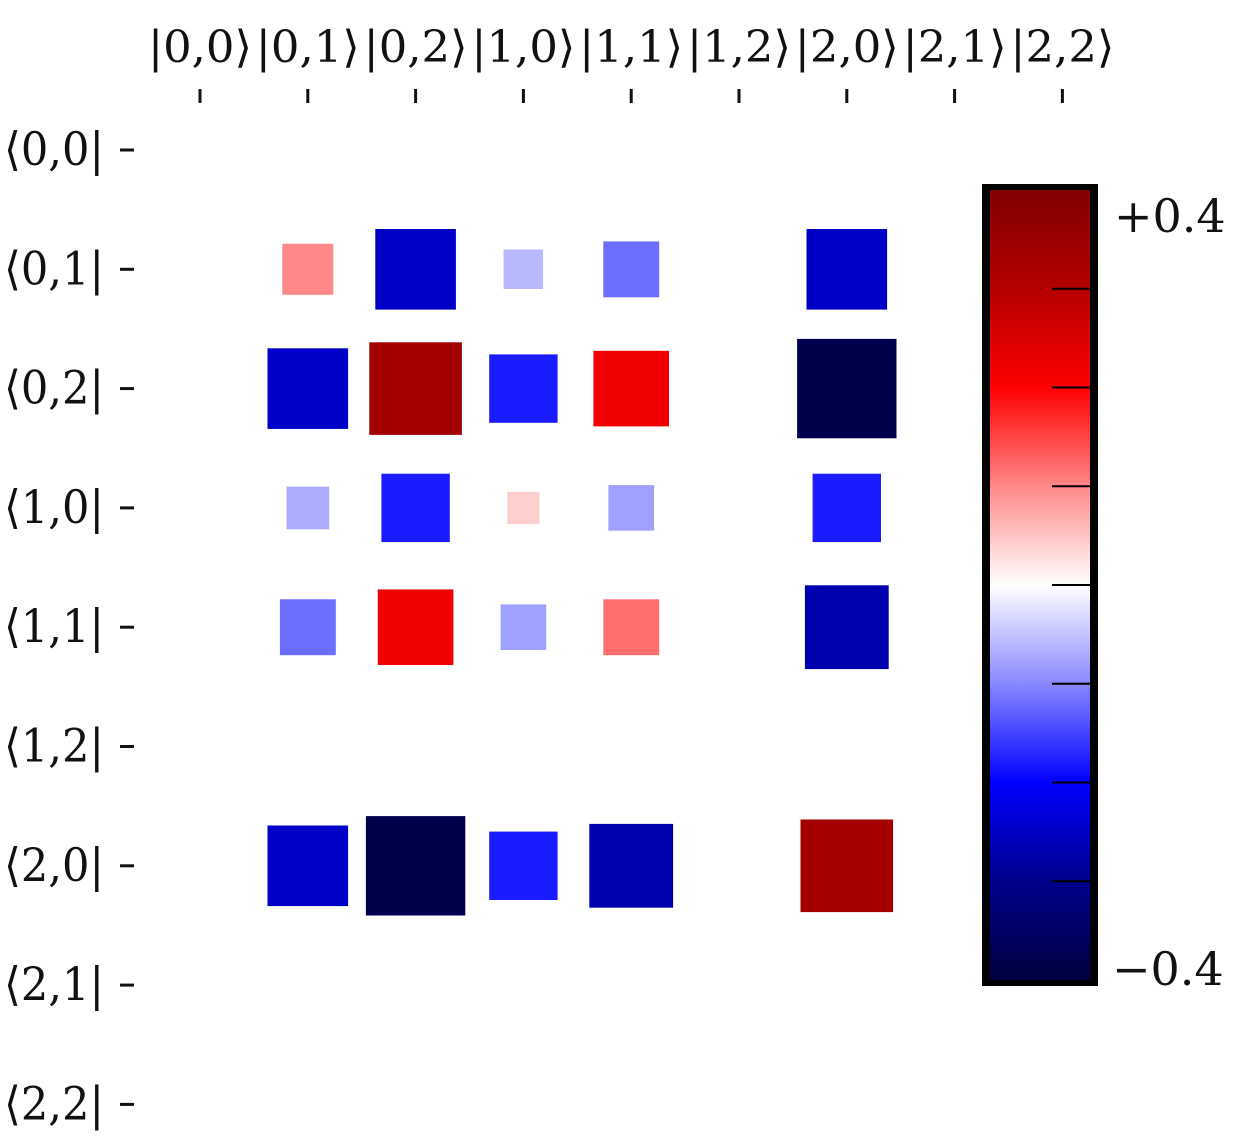 The height and width of the screenshot is (1140, 1234). Describe the element at coordinates (54, 984) in the screenshot. I see `y-tick-label: ⟨2,1|` at that location.